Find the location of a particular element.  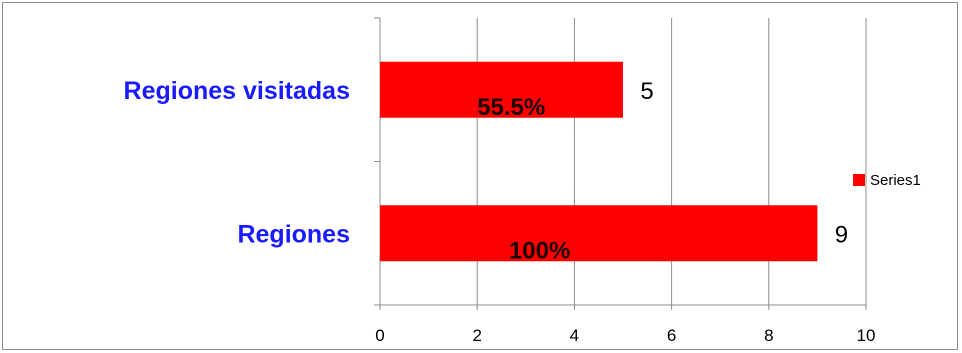

x-tick-label: 4 is located at coordinates (574, 335).